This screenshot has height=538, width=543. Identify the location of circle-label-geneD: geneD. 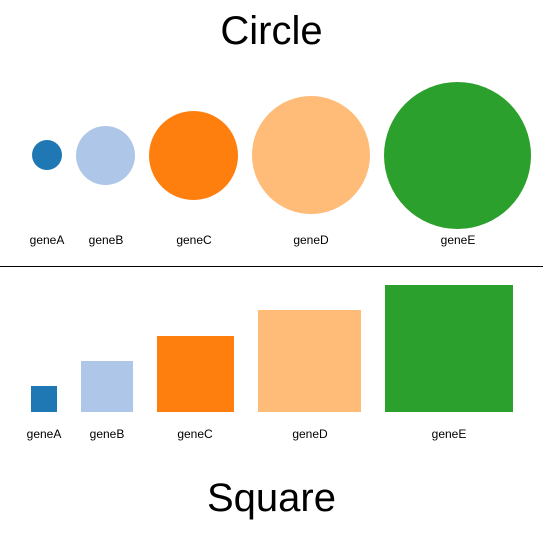
(311, 240).